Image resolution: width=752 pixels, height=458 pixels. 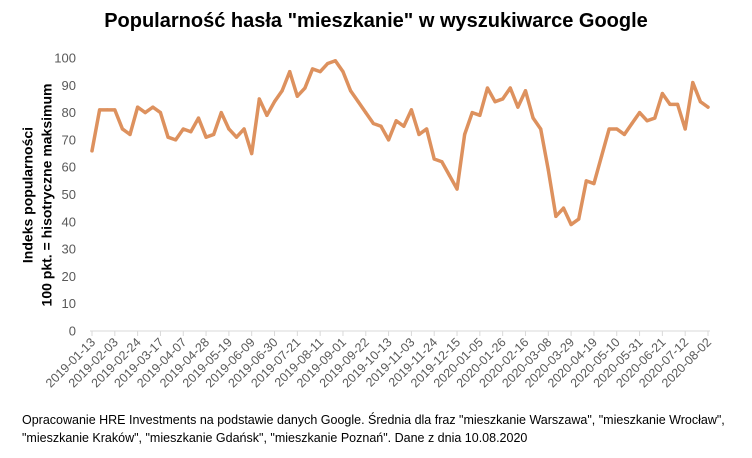 I want to click on y-tick-label: 10, so click(x=69, y=303).